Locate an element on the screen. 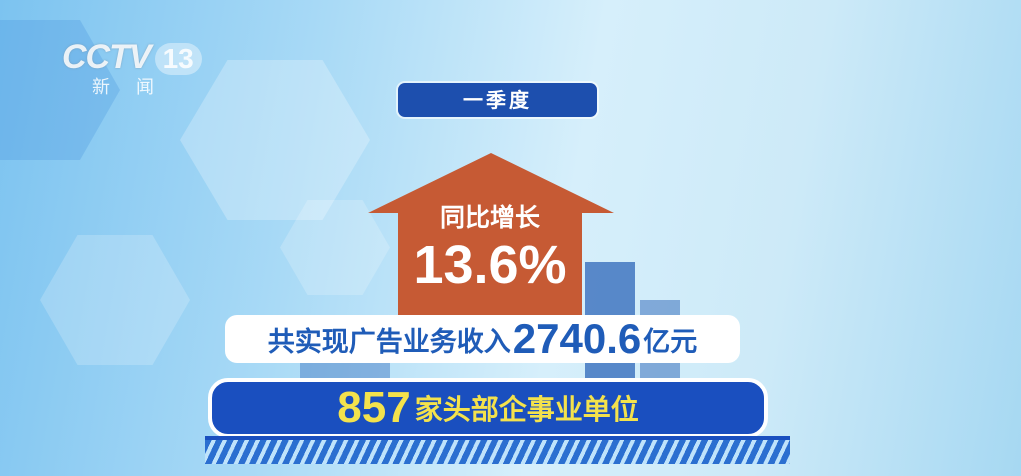 The image size is (1021, 476). growth-label: 同比增长 is located at coordinates (489, 217).